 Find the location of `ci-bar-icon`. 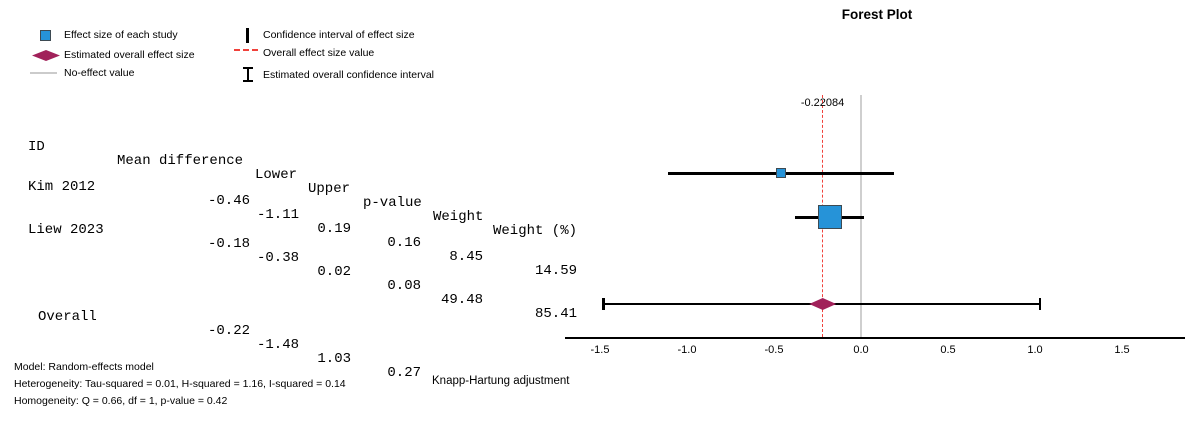

ci-bar-icon is located at coordinates (247, 35).